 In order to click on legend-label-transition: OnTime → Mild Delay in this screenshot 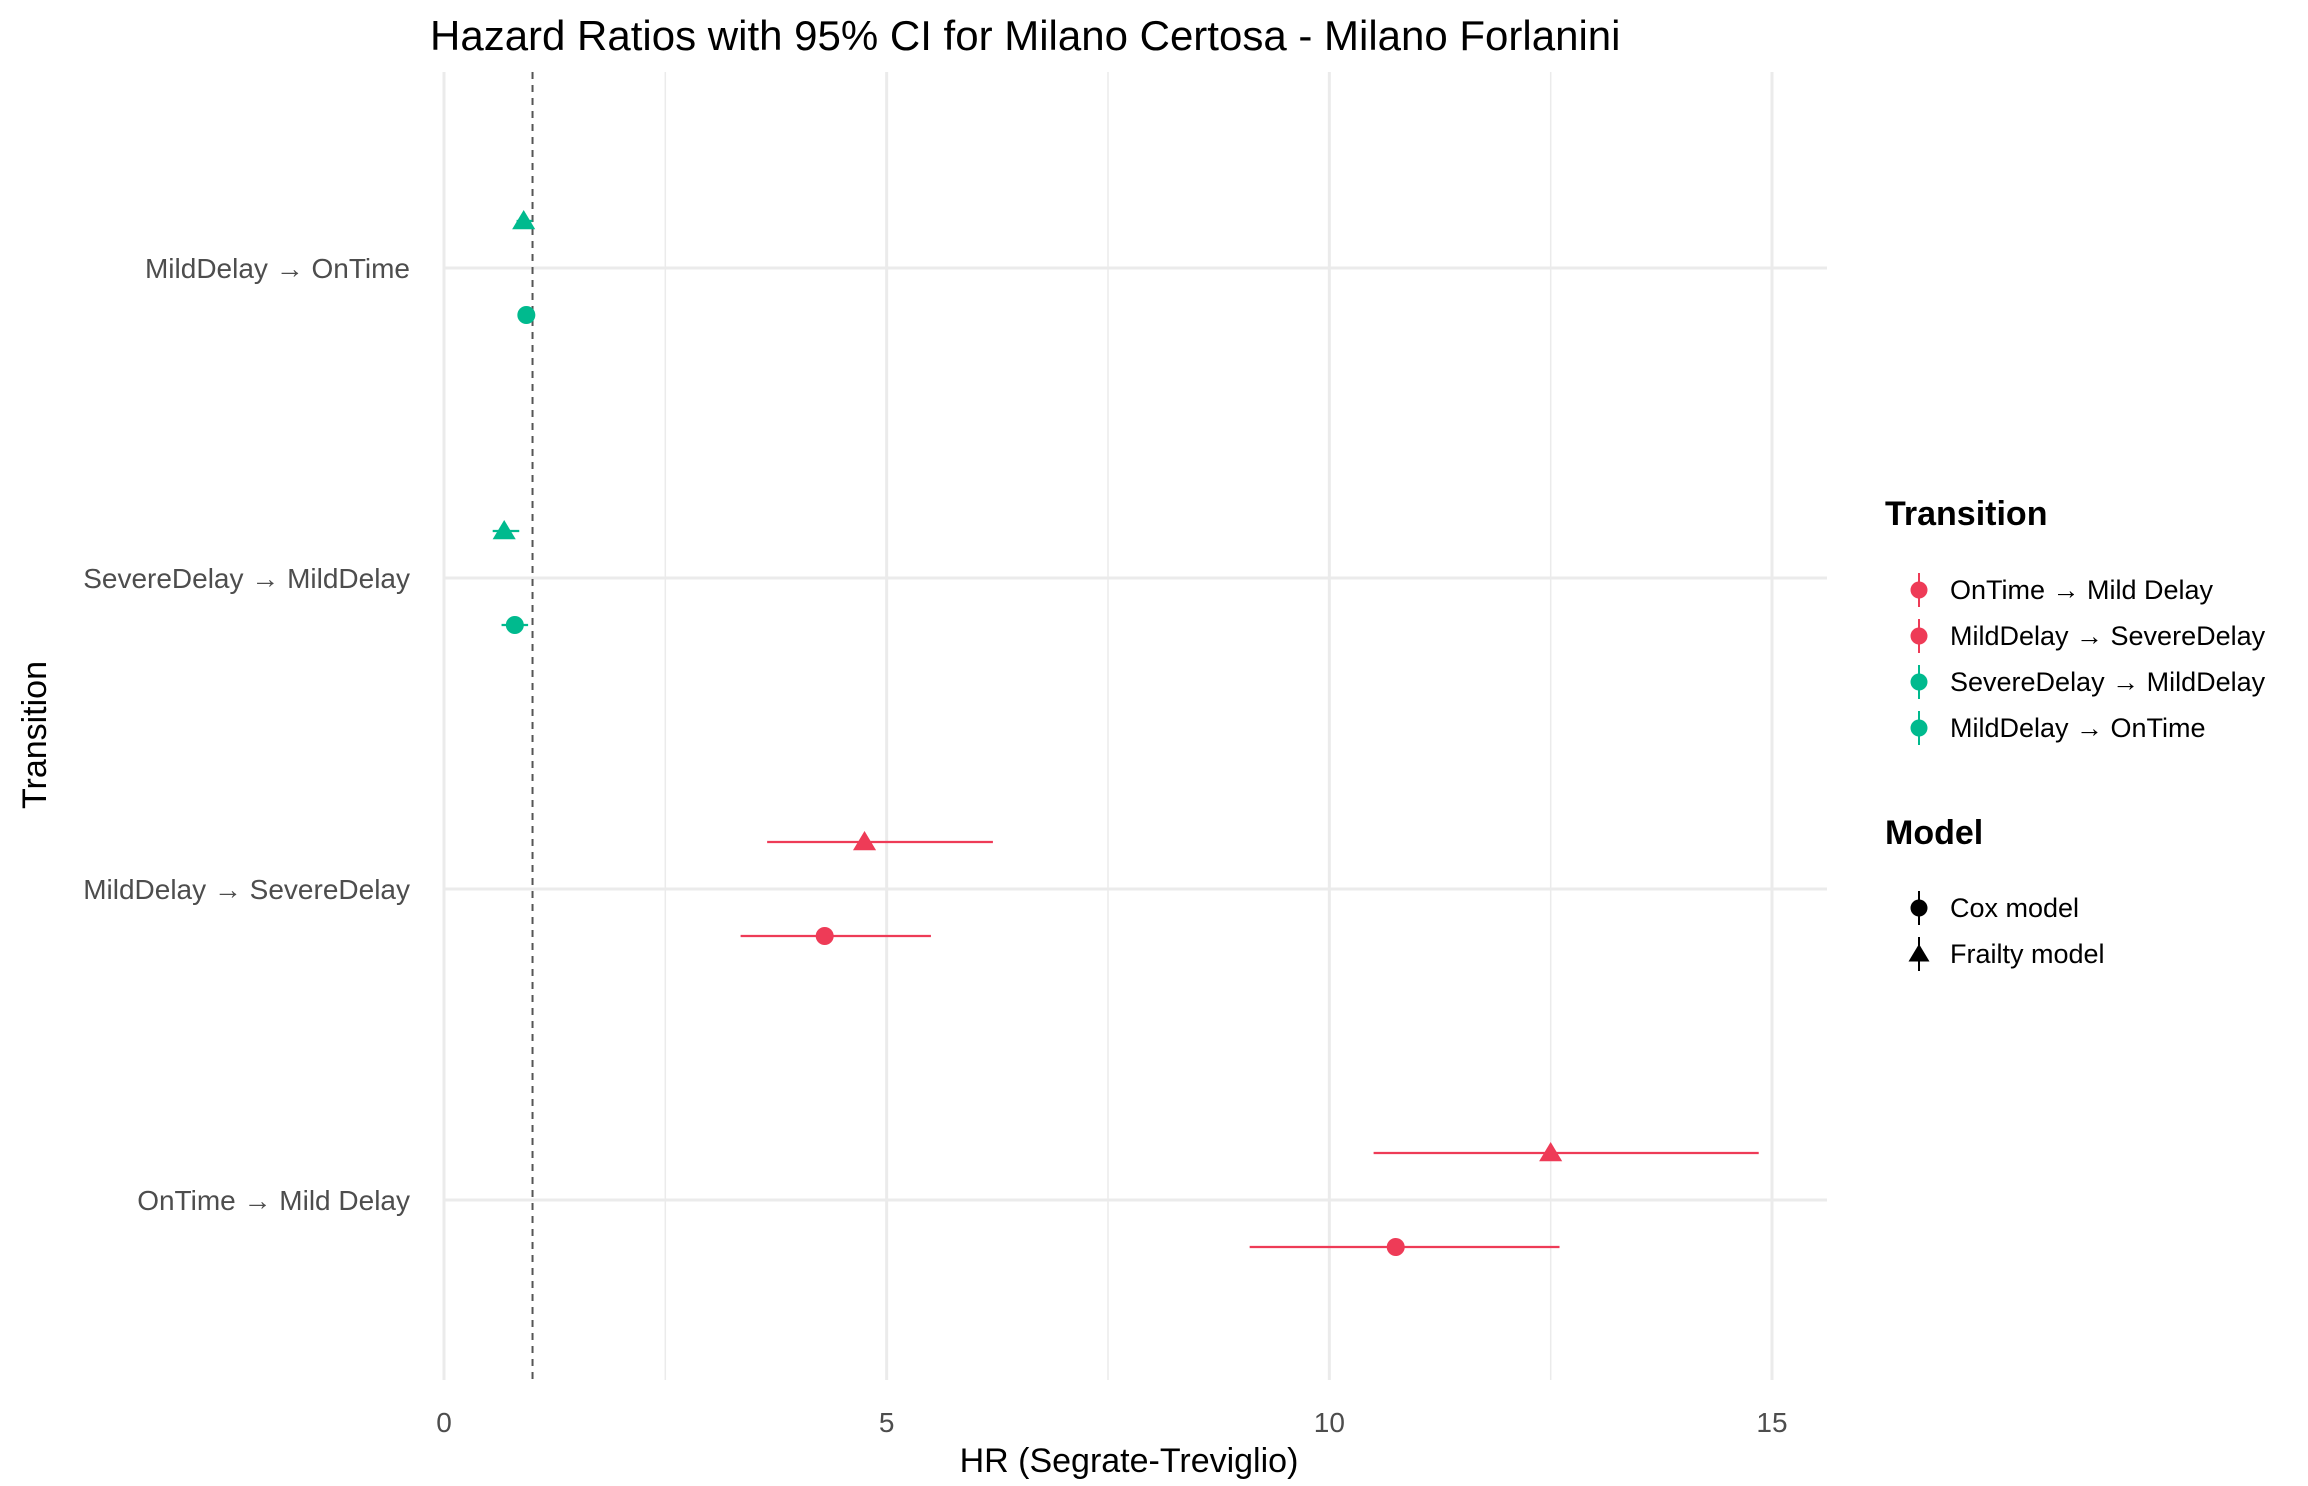, I will do `click(2082, 590)`.